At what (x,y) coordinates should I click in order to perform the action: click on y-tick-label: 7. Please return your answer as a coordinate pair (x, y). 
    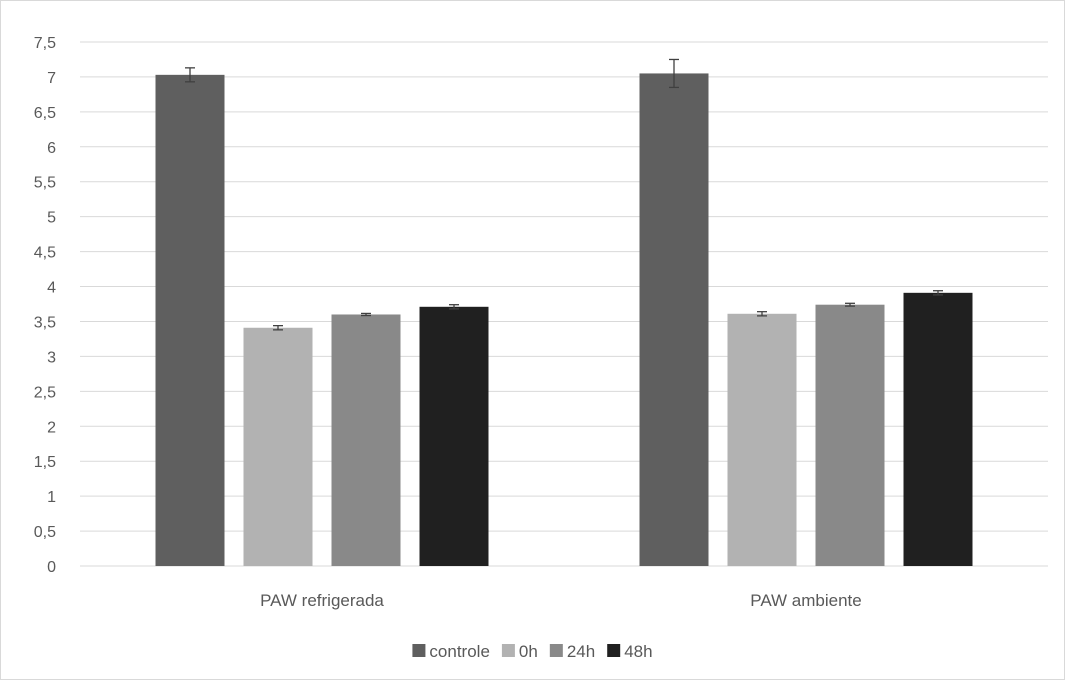
    Looking at the image, I should click on (51, 78).